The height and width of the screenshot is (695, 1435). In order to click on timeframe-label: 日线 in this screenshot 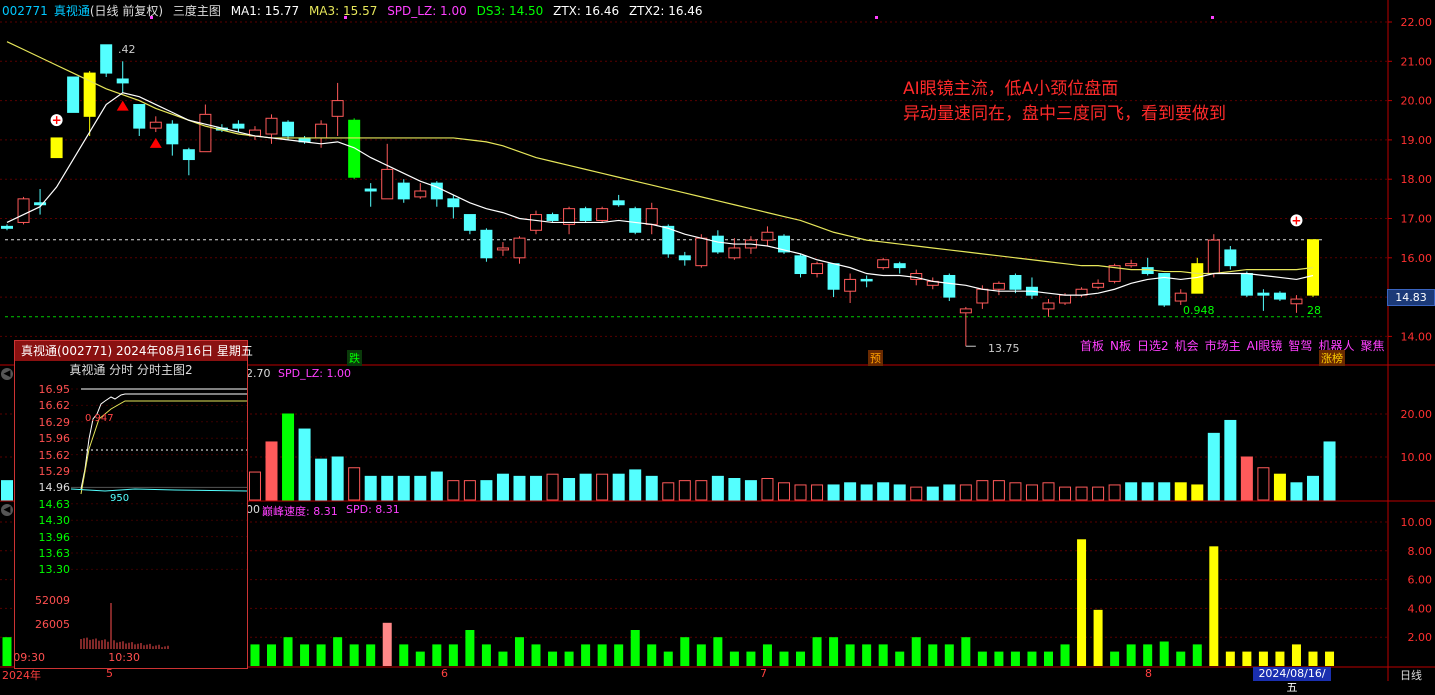, I will do `click(1411, 675)`.